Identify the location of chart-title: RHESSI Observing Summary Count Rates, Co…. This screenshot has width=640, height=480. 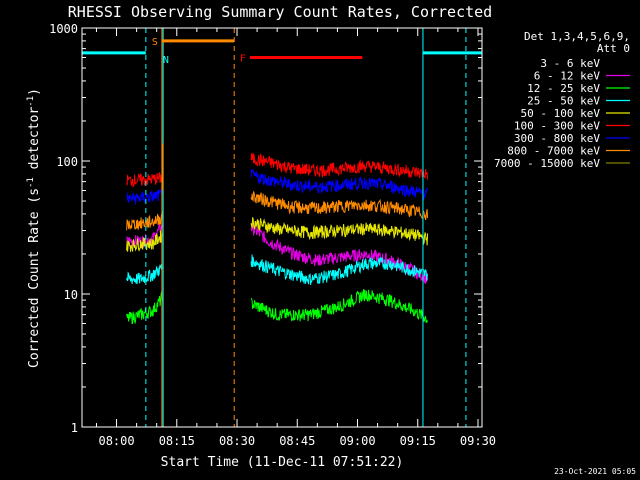
(280, 12).